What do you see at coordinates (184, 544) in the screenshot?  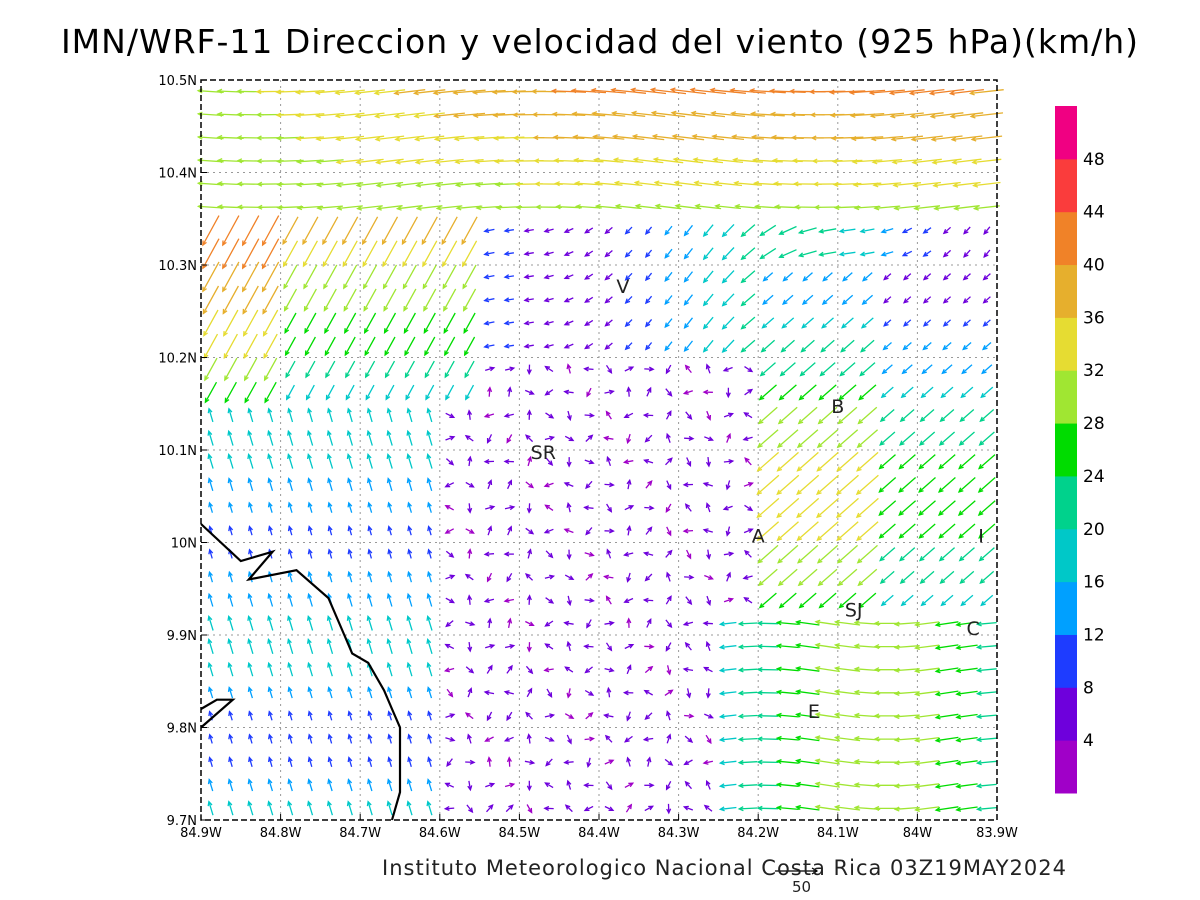 I see `y-tick-label: 10N` at bounding box center [184, 544].